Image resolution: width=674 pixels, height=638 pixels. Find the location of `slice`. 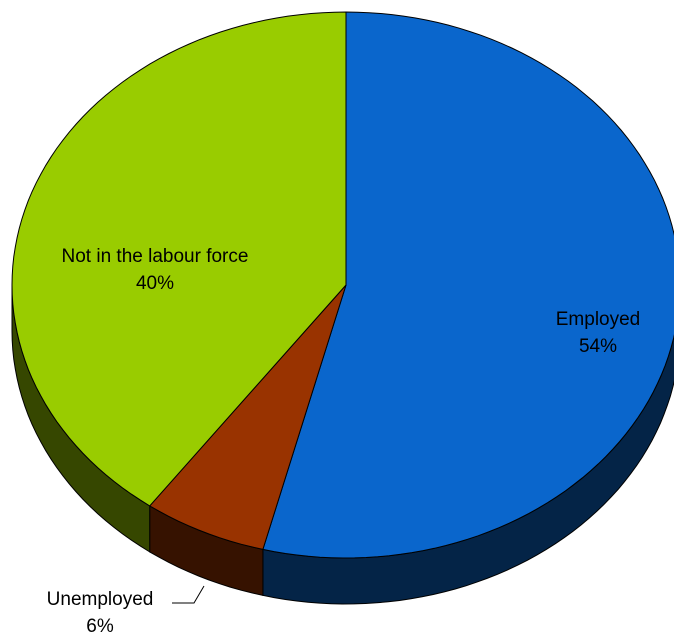

slice is located at coordinates (247, 417).